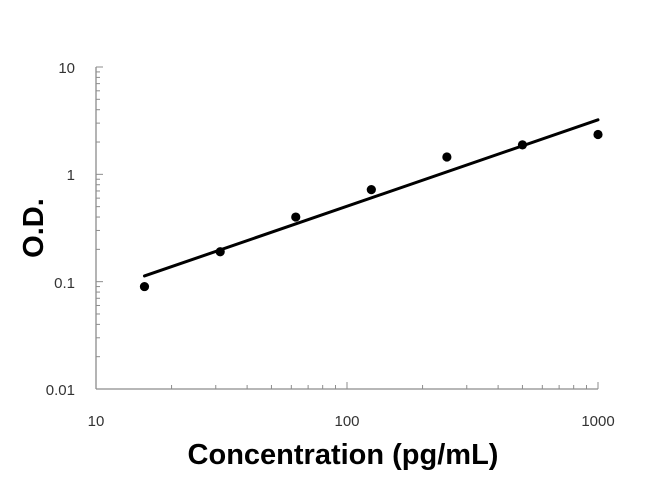 The image size is (650, 488). Describe the element at coordinates (346, 421) in the screenshot. I see `x-tick-label-100: 100` at that location.